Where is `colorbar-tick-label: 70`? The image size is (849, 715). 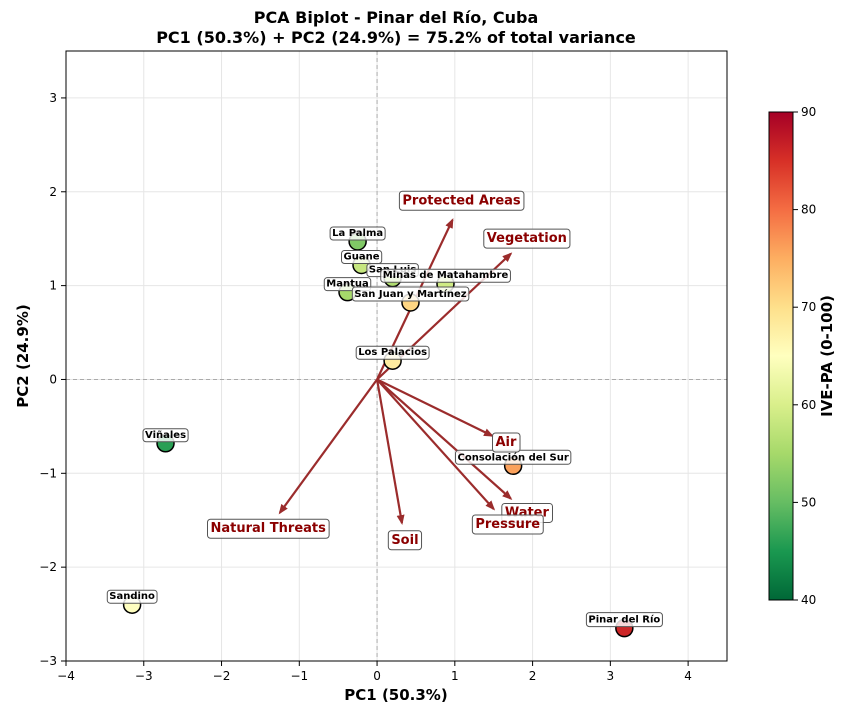
colorbar-tick-label: 70 is located at coordinates (808, 307).